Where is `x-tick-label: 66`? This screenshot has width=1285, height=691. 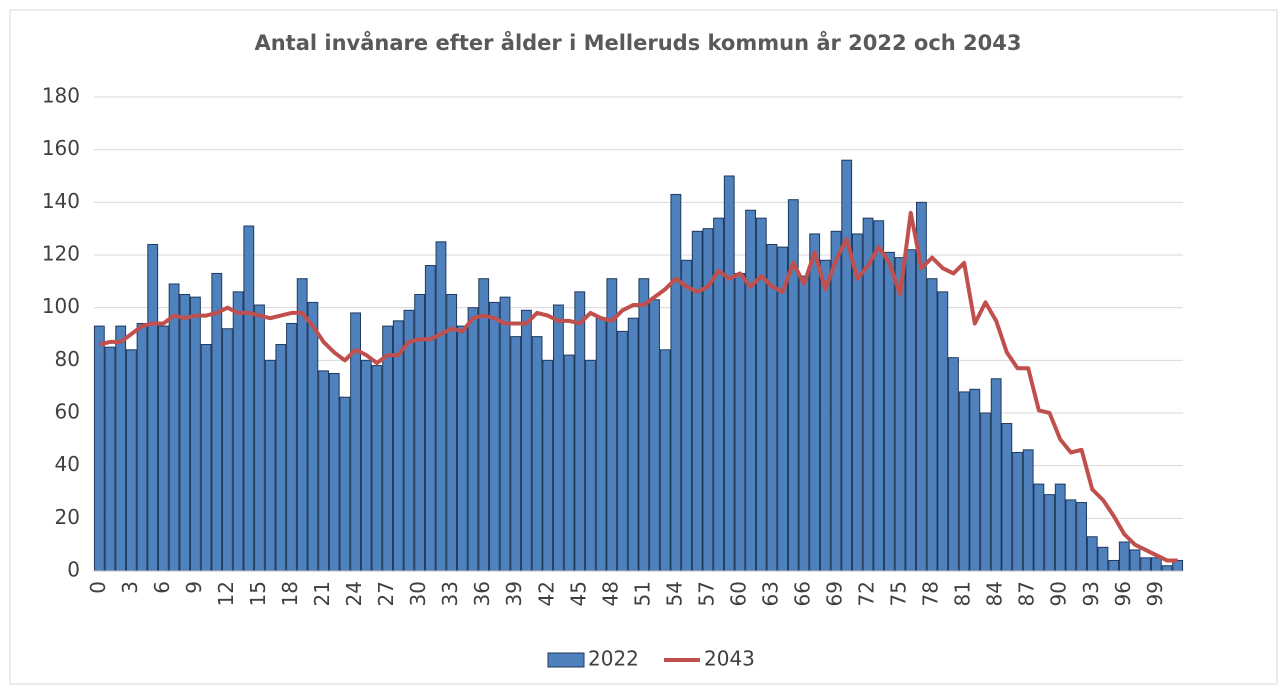 x-tick-label: 66 is located at coordinates (802, 593).